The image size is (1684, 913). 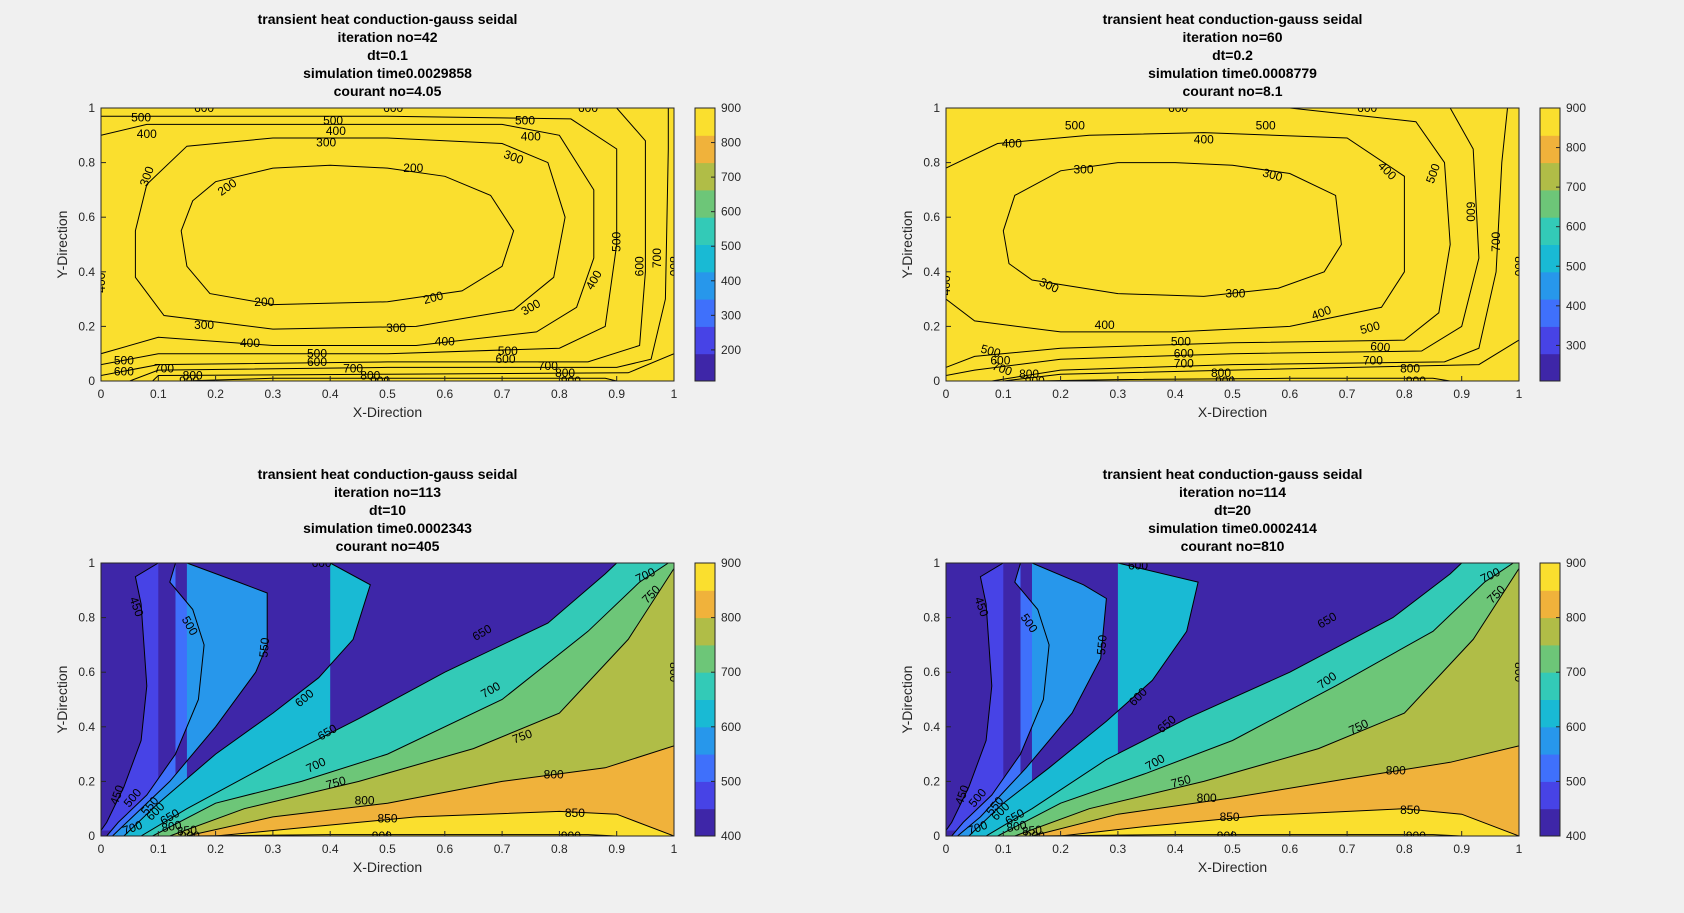 I want to click on y-tick-label: 0.2, so click(x=86, y=326).